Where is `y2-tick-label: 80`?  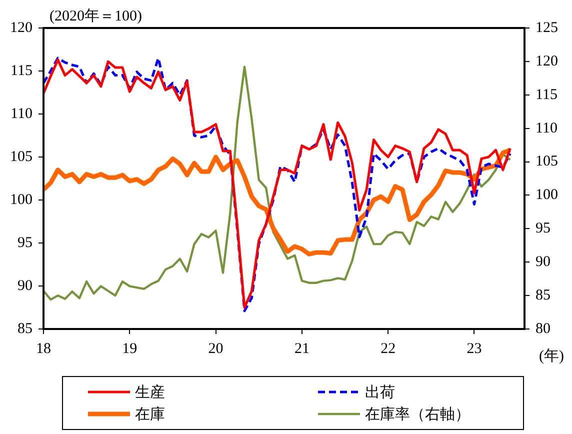
y2-tick-label: 80 is located at coordinates (543, 328).